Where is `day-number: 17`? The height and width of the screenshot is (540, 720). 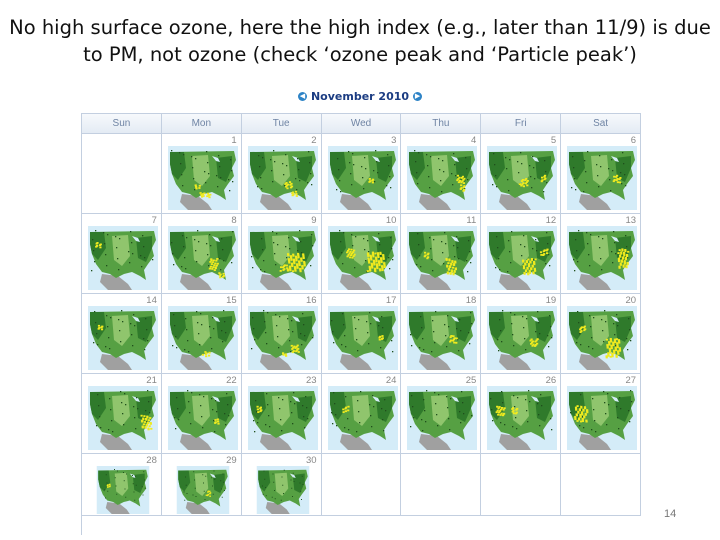
day-number: 17 is located at coordinates (391, 300).